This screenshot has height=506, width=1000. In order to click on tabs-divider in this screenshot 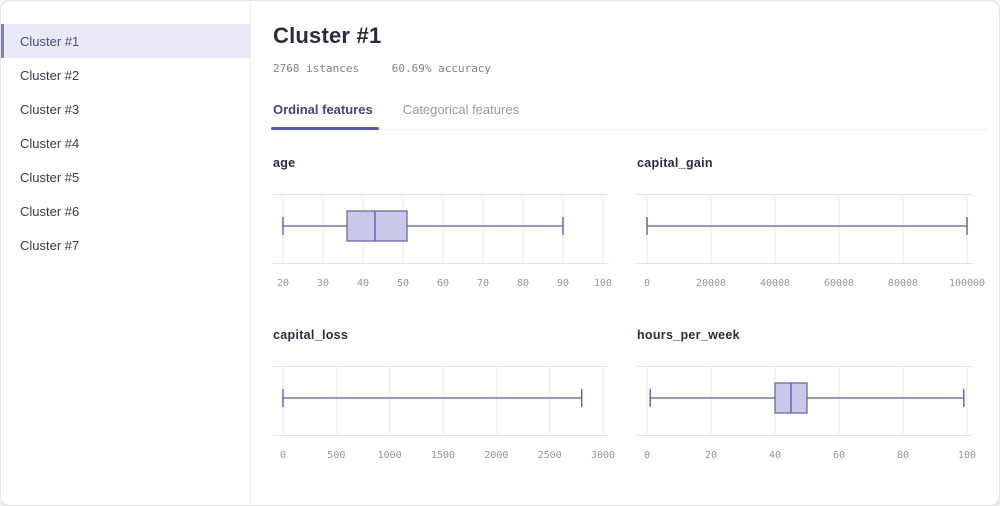, I will do `click(630, 129)`.